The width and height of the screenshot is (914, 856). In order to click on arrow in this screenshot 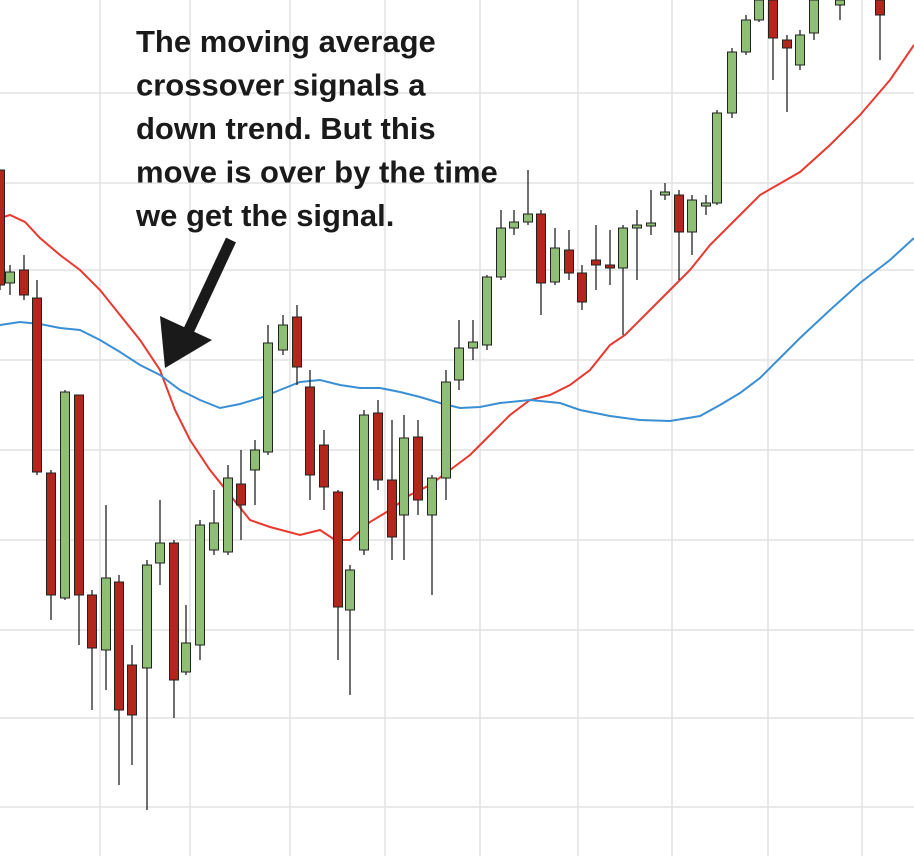, I will do `click(198, 302)`.